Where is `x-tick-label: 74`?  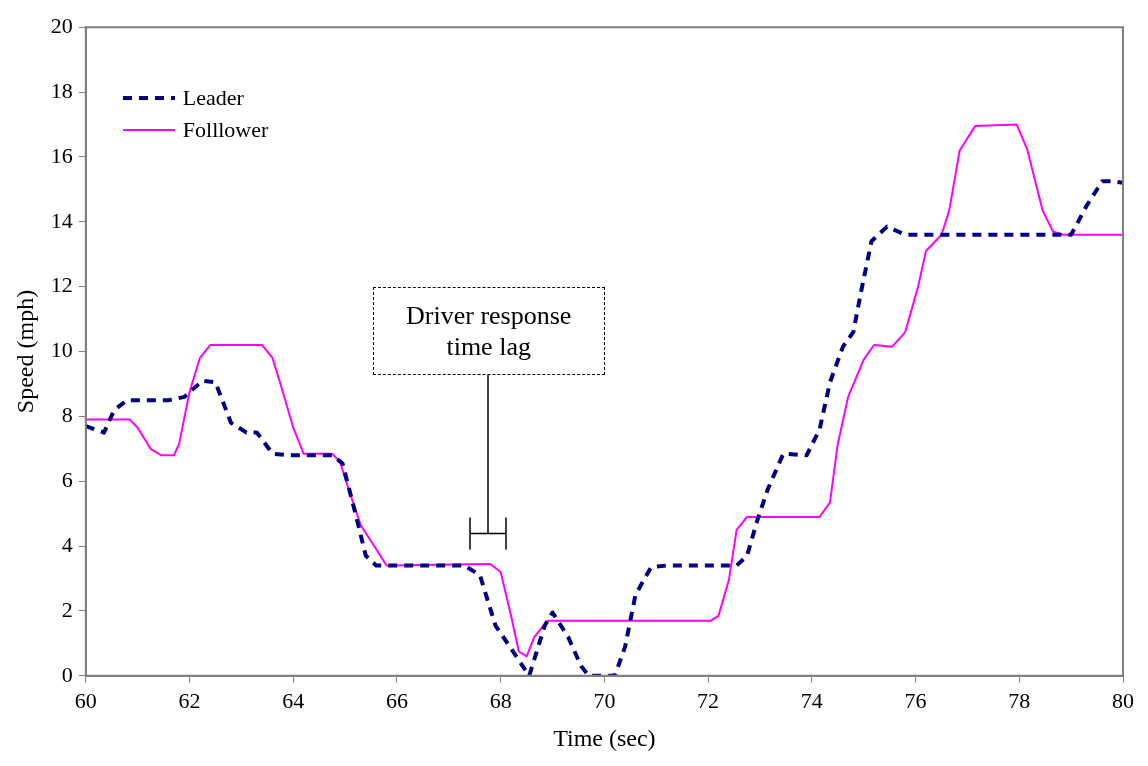 x-tick-label: 74 is located at coordinates (811, 700).